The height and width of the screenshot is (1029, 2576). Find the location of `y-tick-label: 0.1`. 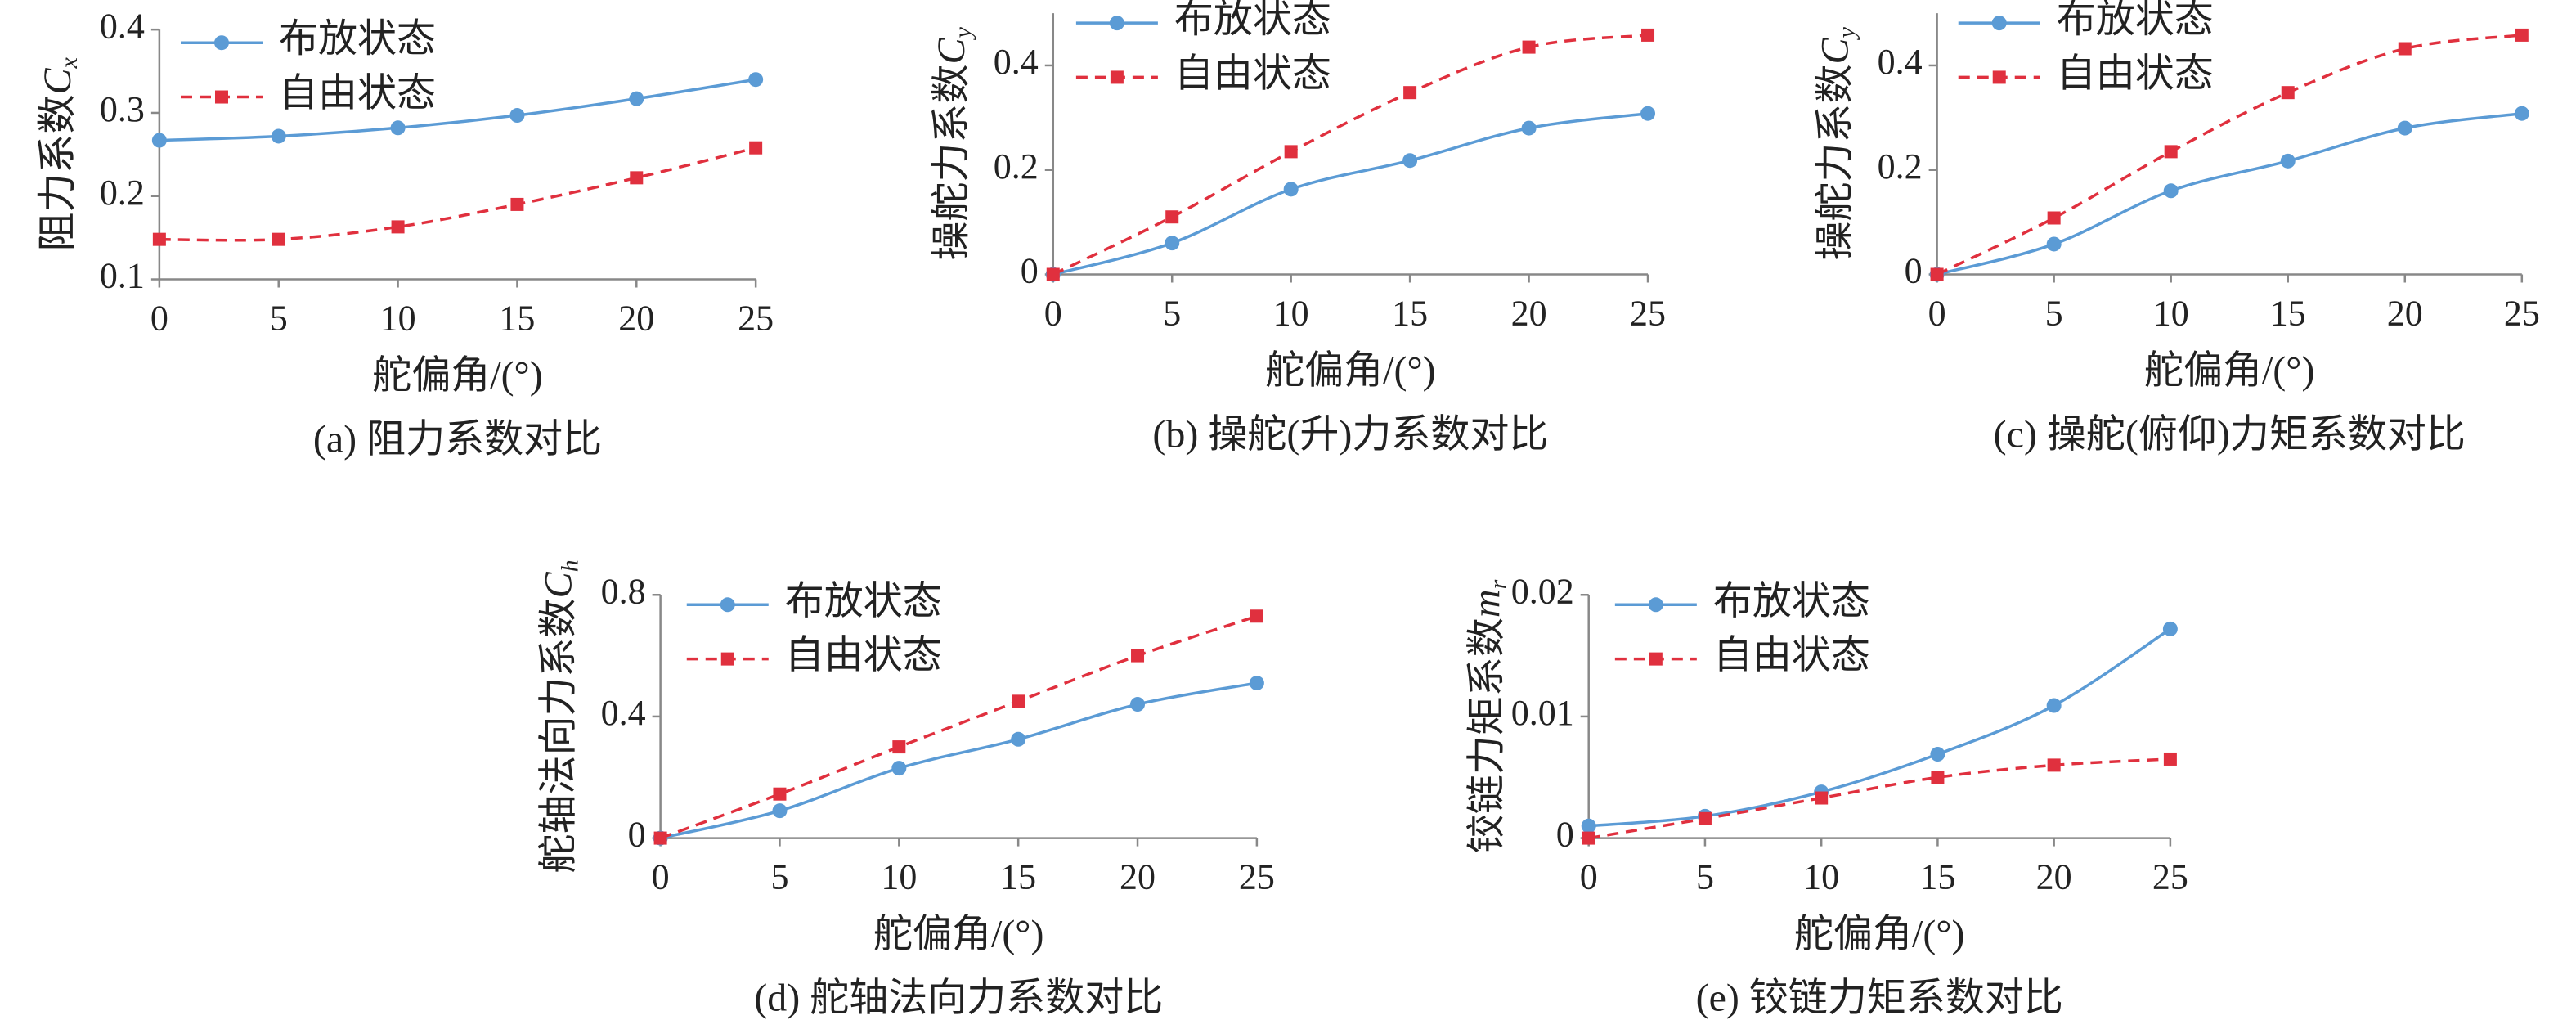

y-tick-label: 0.1 is located at coordinates (122, 276).